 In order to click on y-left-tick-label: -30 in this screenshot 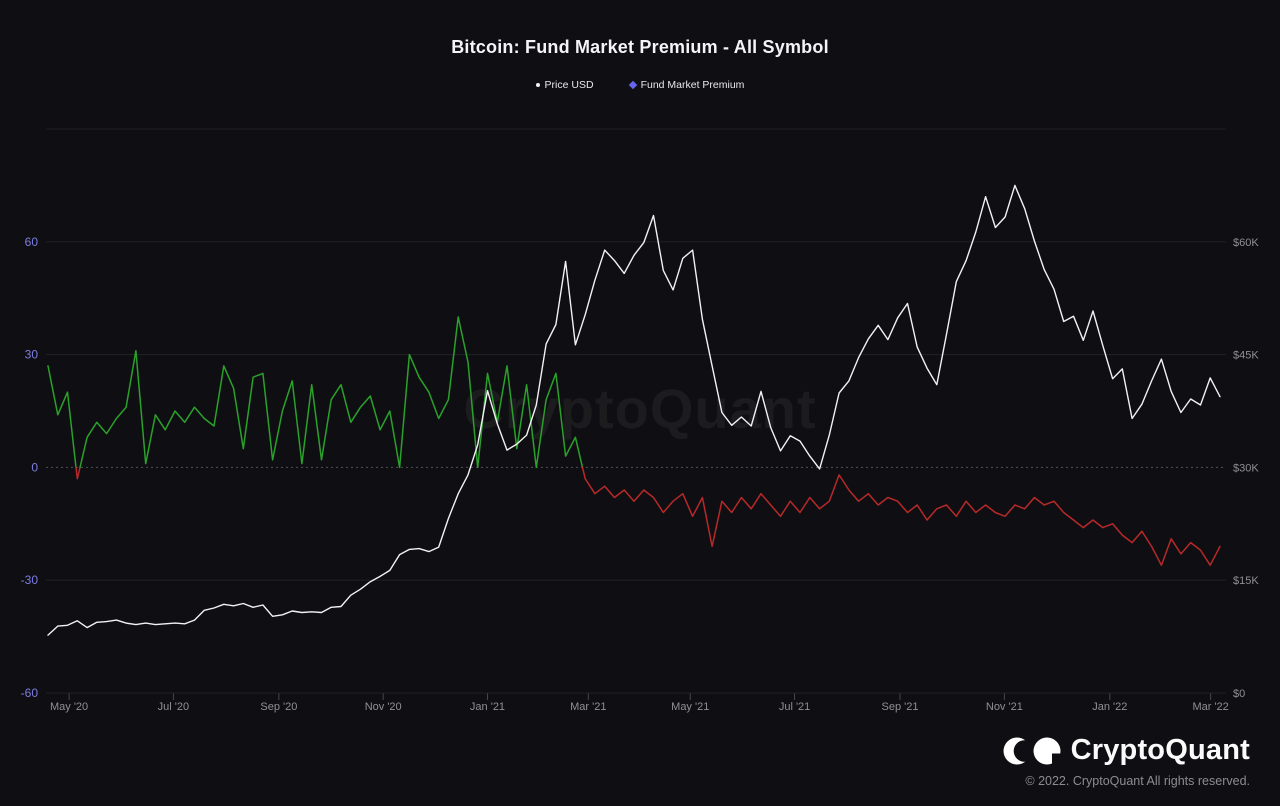, I will do `click(30, 580)`.